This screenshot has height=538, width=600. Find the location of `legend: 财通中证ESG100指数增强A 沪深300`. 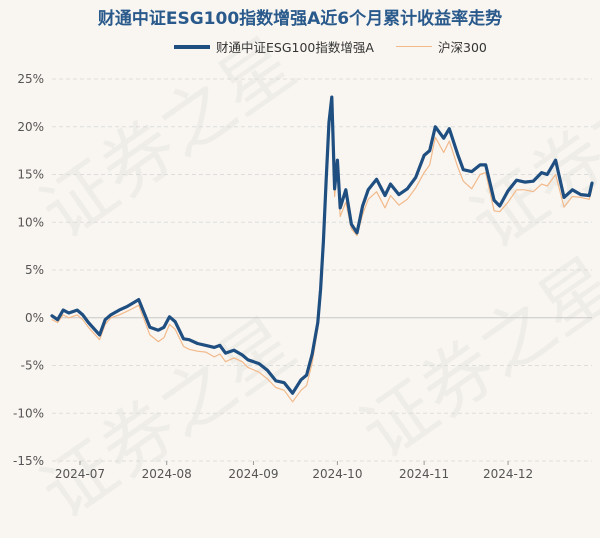

legend: 财通中证ESG100指数增强A 沪深300 is located at coordinates (300, 47).